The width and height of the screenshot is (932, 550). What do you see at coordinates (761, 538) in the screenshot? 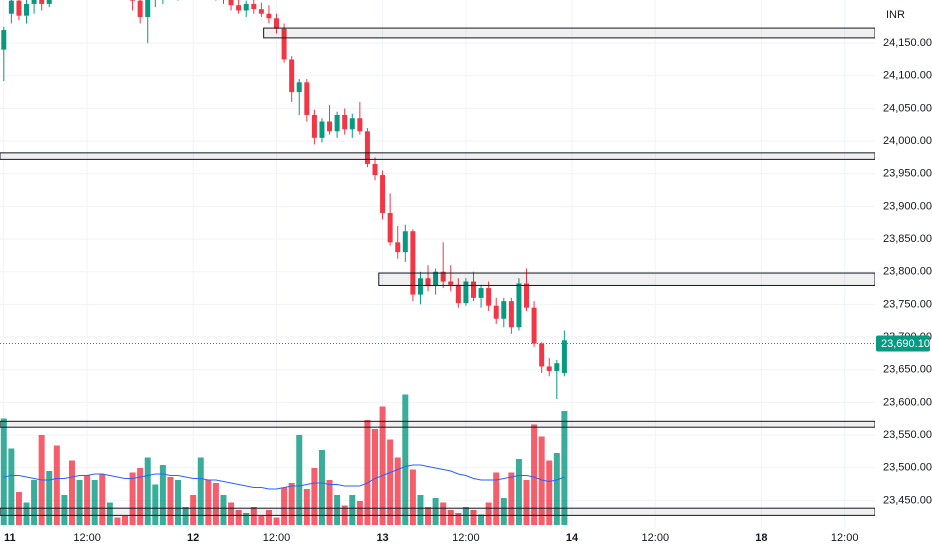
I see `x-tick-label: 18` at bounding box center [761, 538].